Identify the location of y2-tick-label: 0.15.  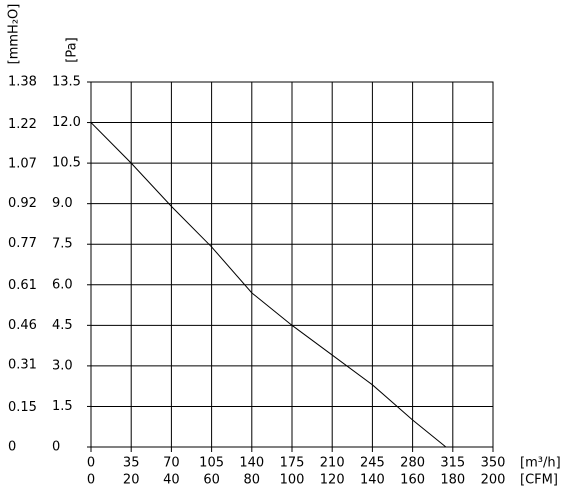
(22, 407).